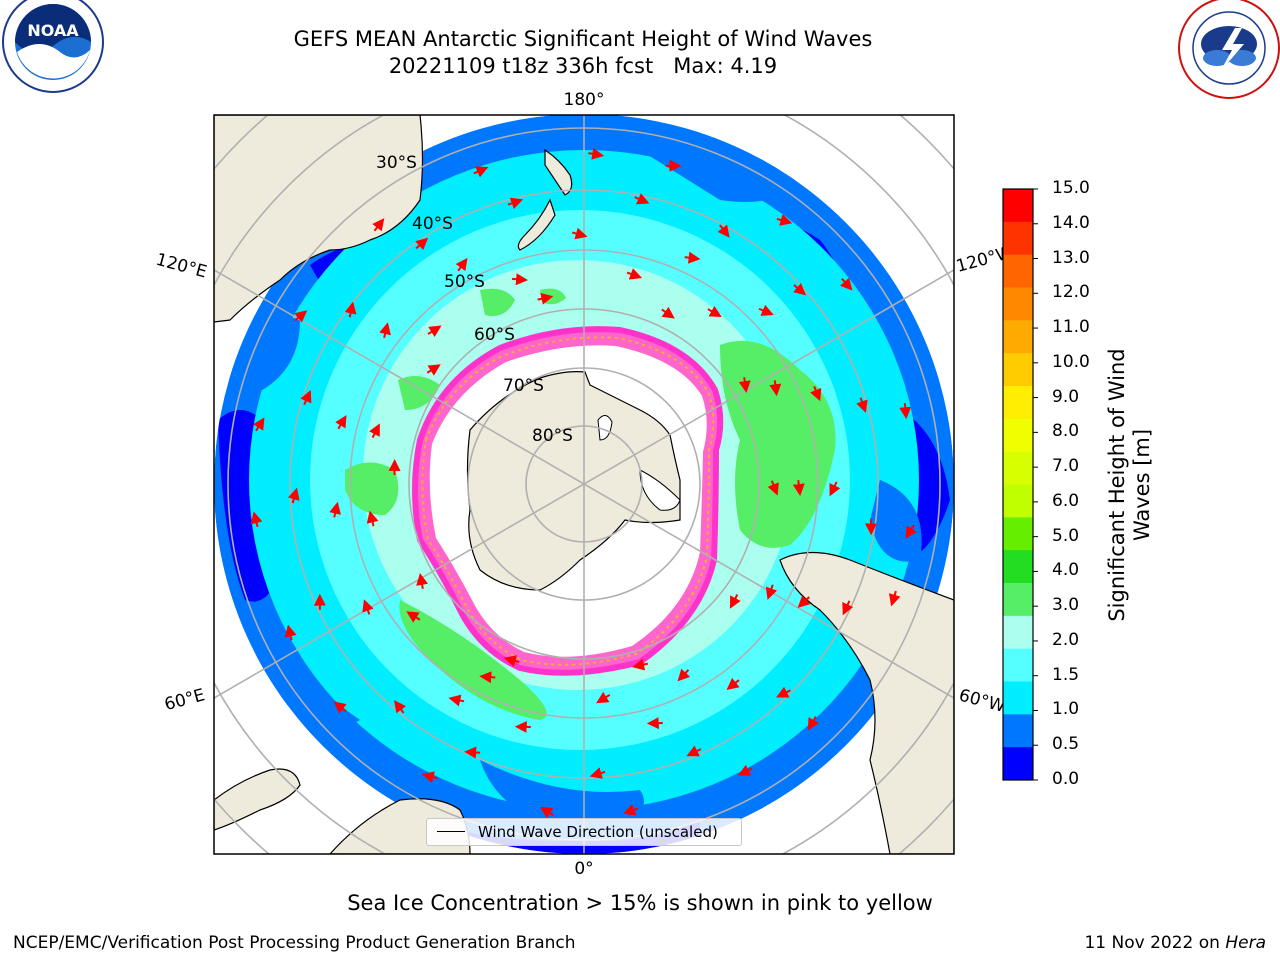 The image size is (1280, 960). What do you see at coordinates (1066, 535) in the screenshot?
I see `colorbar-tick-label: 5.0` at bounding box center [1066, 535].